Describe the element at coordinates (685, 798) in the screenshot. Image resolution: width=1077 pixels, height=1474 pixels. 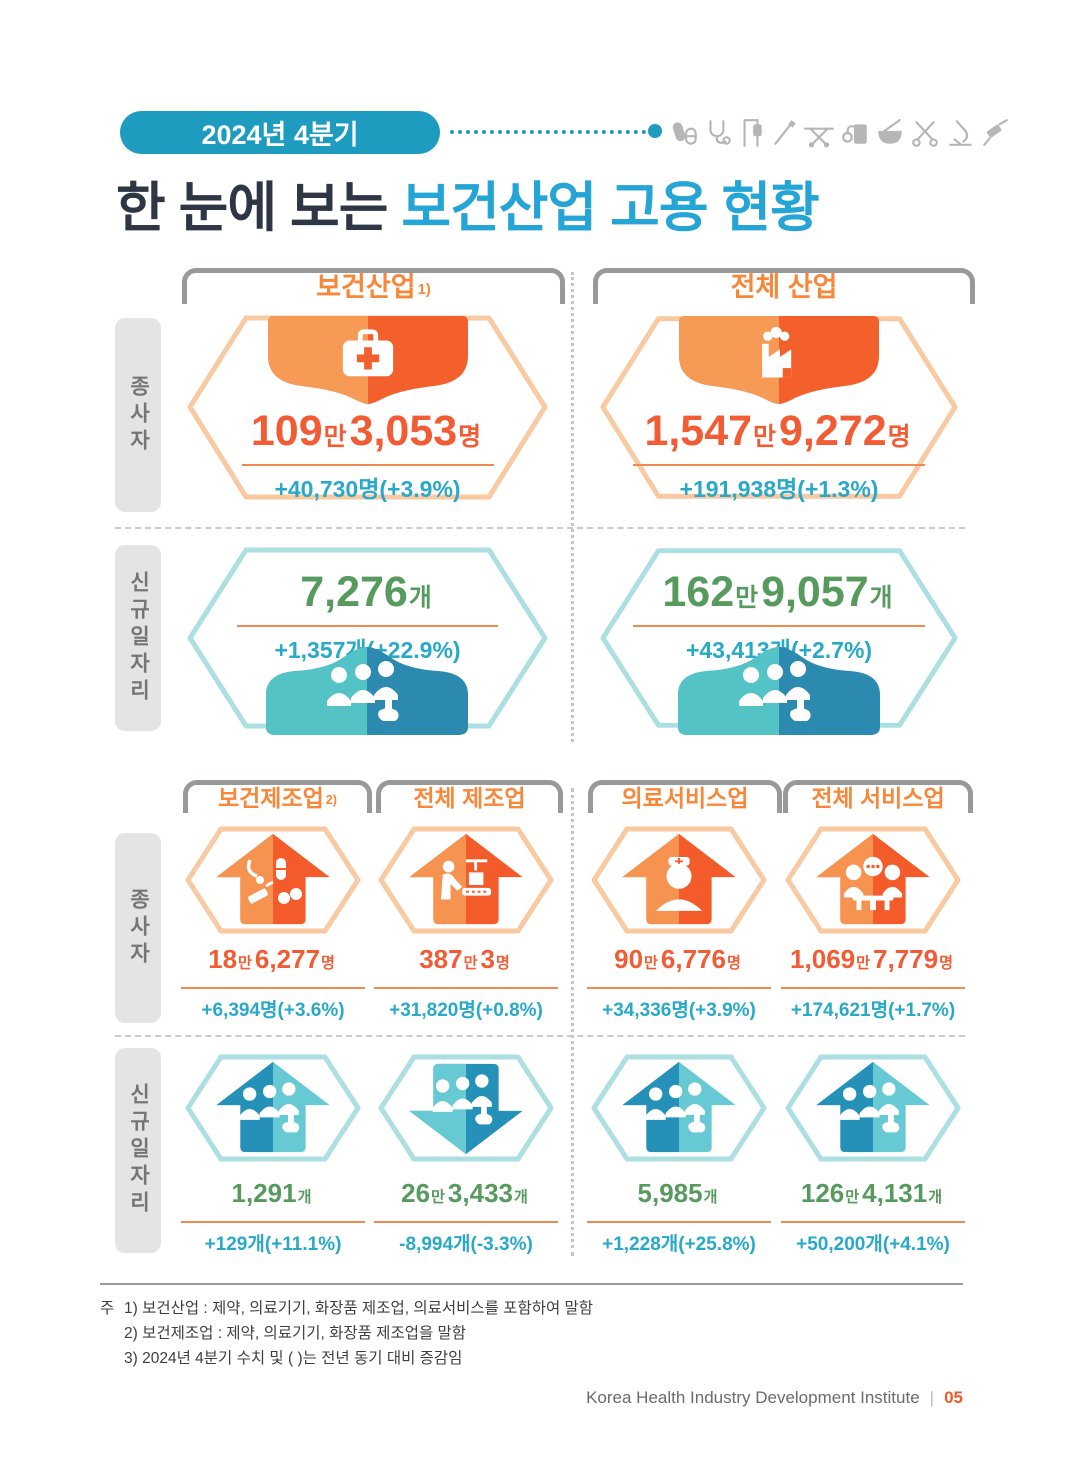
I see `column-header-label: 의료서비스업` at that location.